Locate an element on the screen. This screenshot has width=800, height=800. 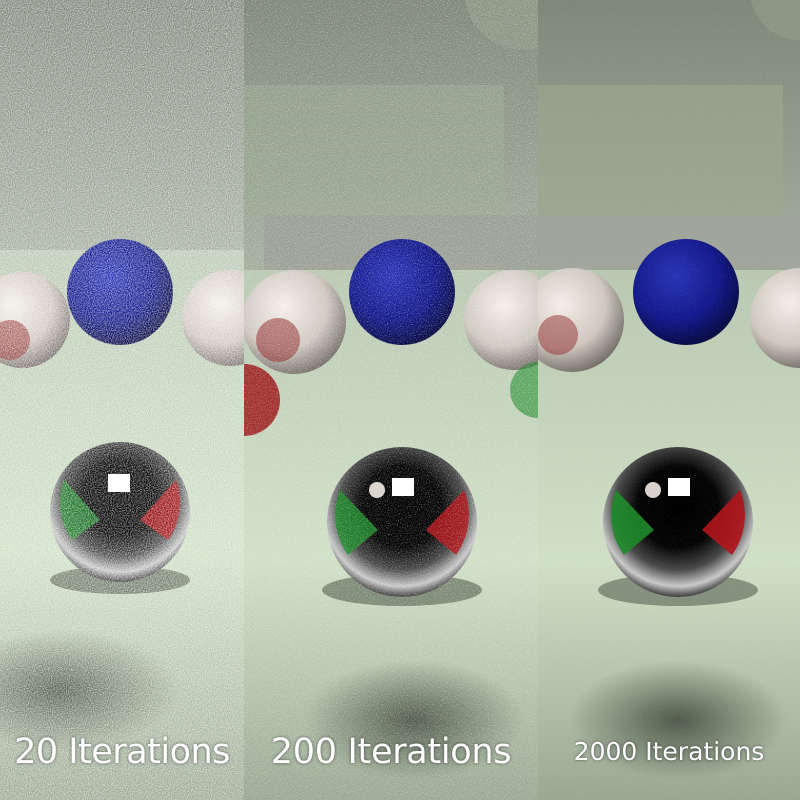
caption-20-iterations: 20 Iterations is located at coordinates (122, 752).